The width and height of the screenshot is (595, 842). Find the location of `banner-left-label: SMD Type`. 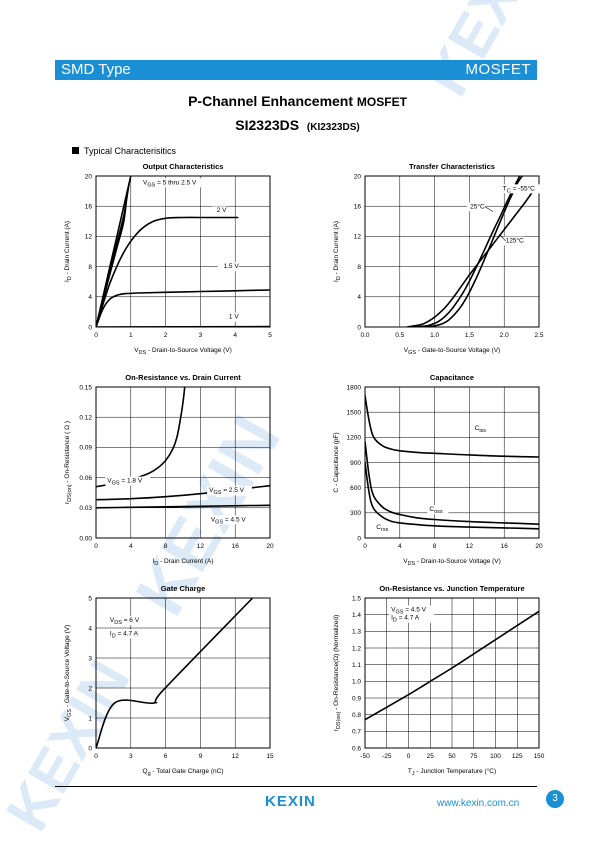

banner-left-label: SMD Type is located at coordinates (96, 69).